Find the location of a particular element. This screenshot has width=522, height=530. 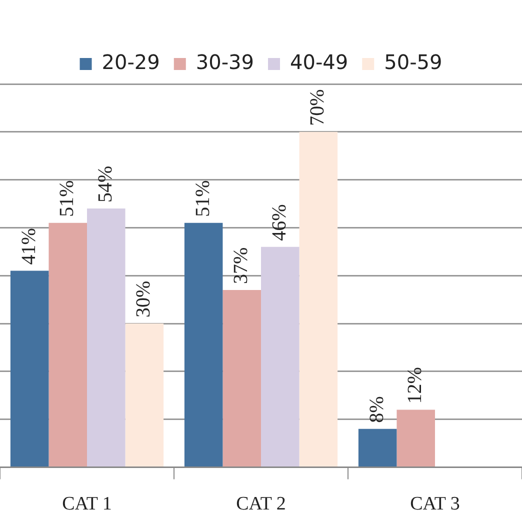

x-tick-label: CAT 2 is located at coordinates (261, 504).